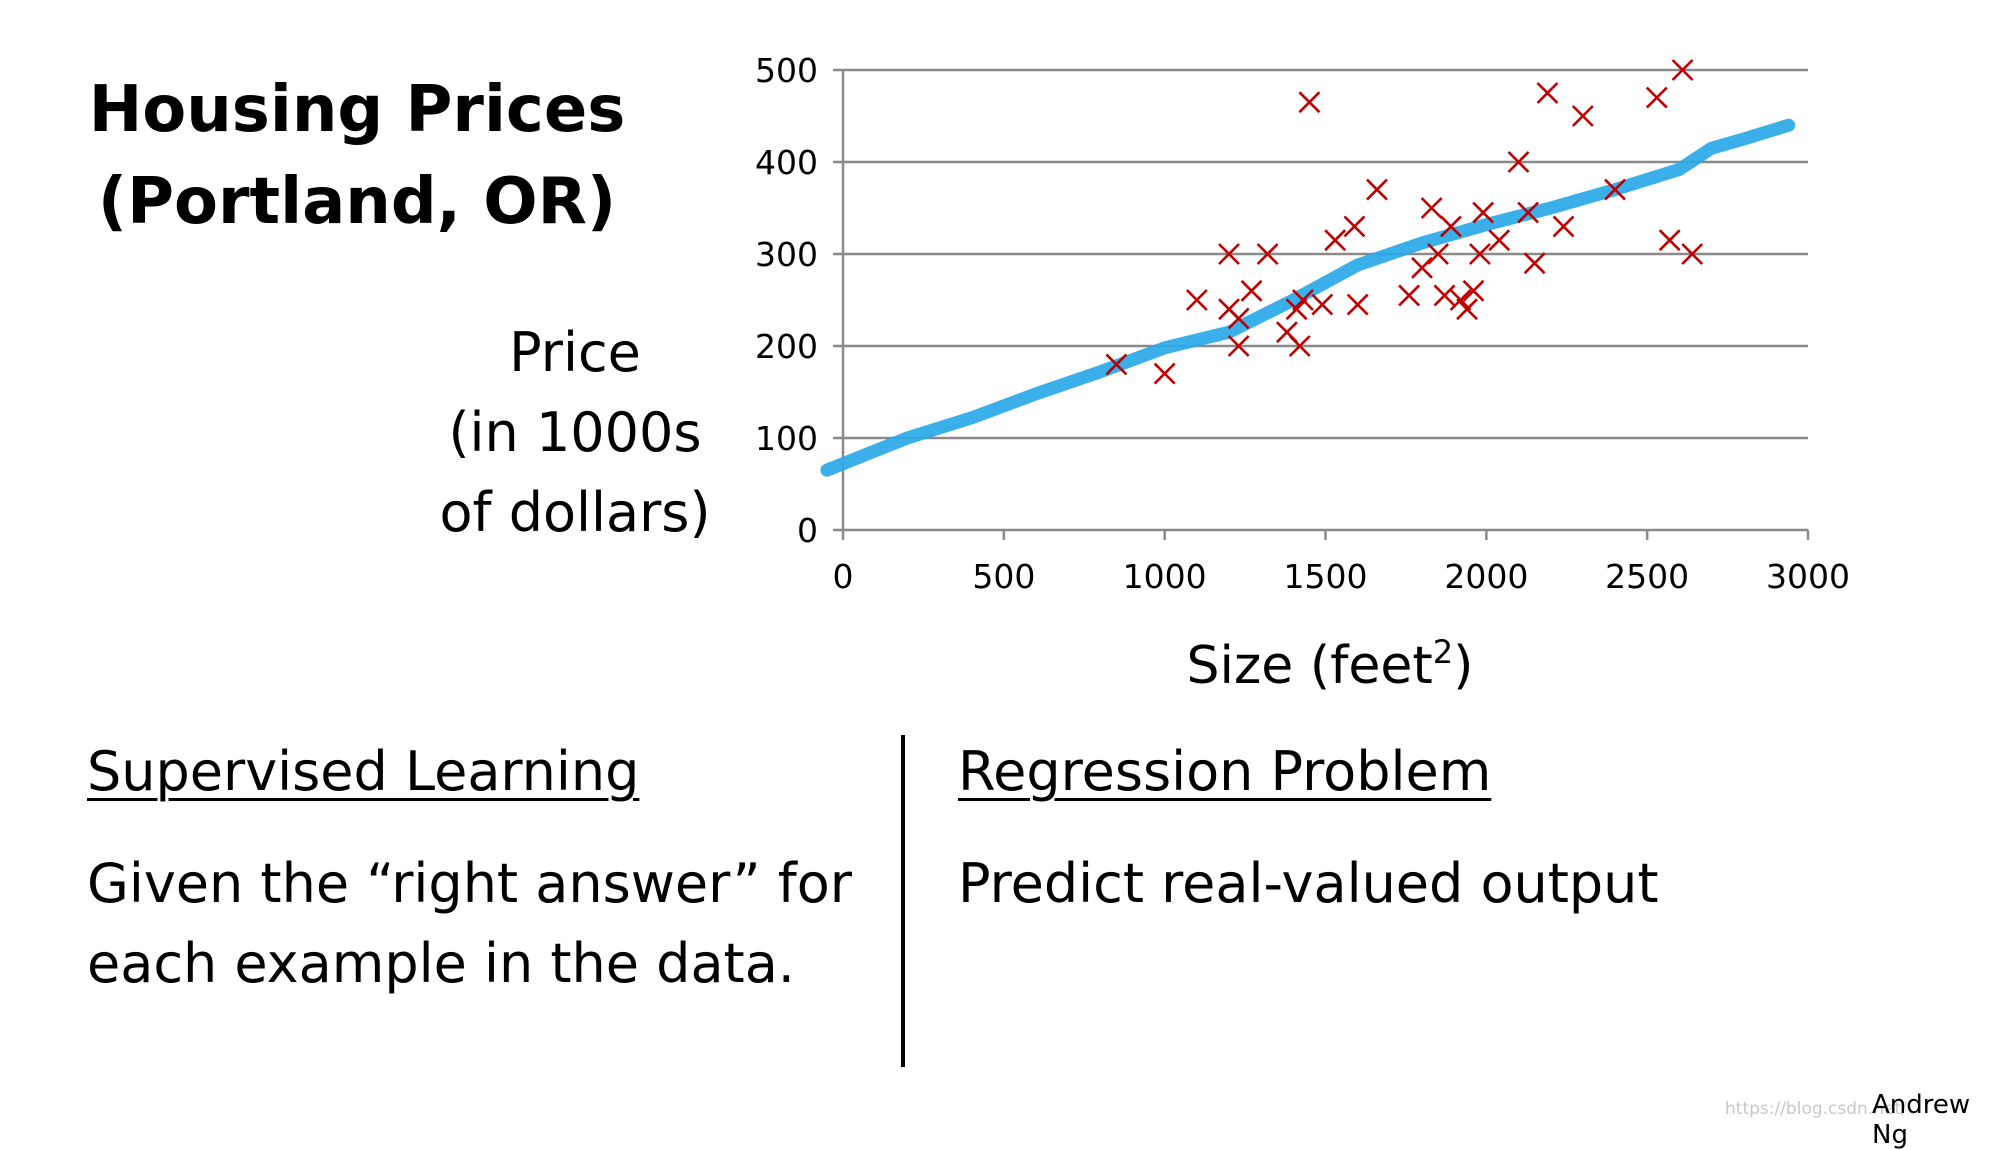 The height and width of the screenshot is (1150, 2000). Describe the element at coordinates (786, 70) in the screenshot. I see `y-tick-label-500: 500` at that location.